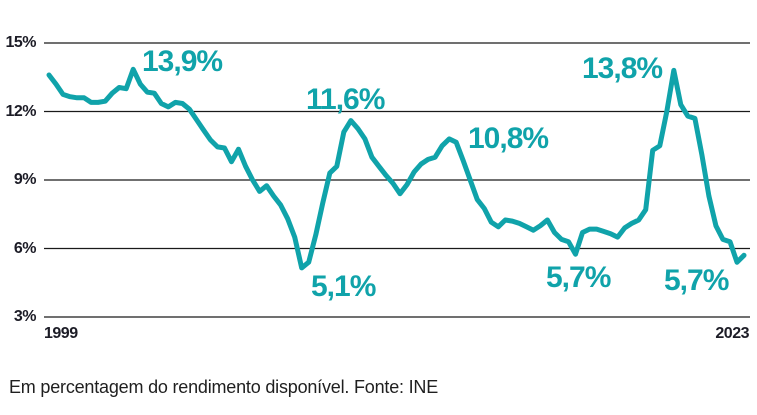 Image resolution: width=757 pixels, height=415 pixels. I want to click on value-label: 5,1%, so click(343, 286).